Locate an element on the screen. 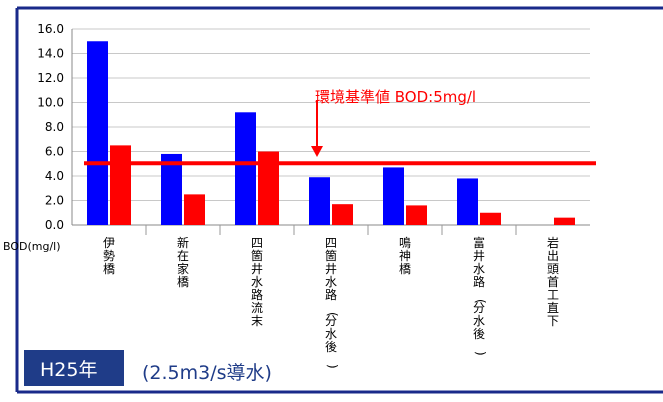 Image resolution: width=663 pixels, height=402 pixels. y-tick-label: 12.0 is located at coordinates (50, 78).